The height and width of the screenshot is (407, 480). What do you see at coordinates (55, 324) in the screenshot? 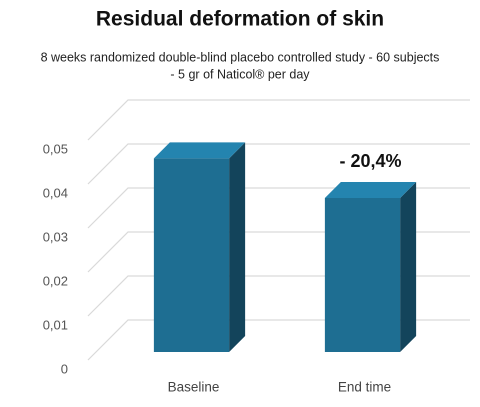
I see `y-tick-label: 0,01` at bounding box center [55, 324].